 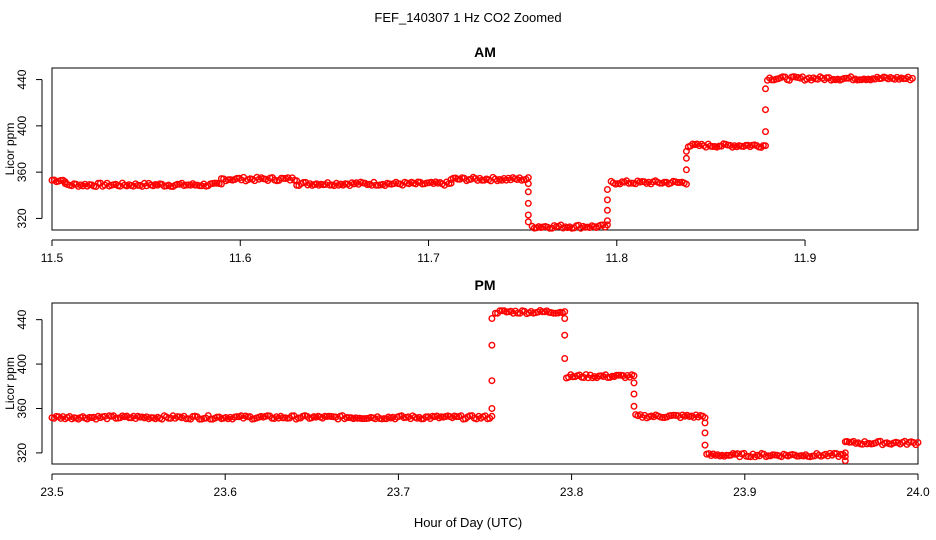 I want to click on panel-title: PM, so click(x=485, y=285).